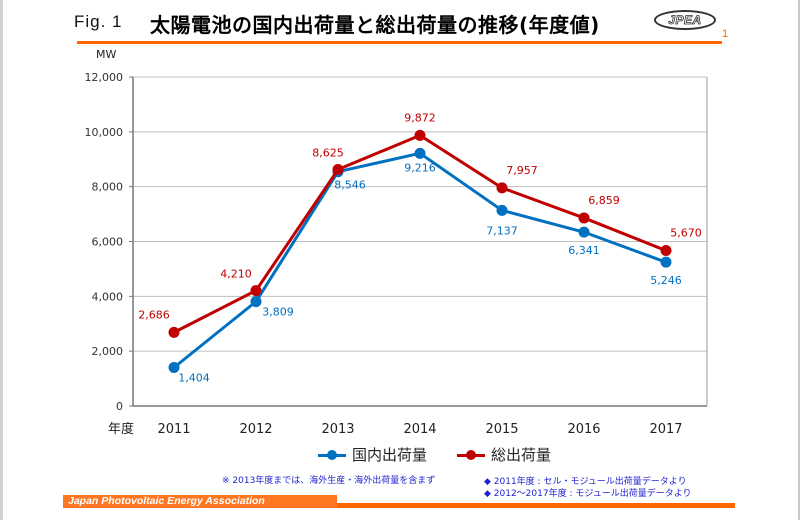 Image resolution: width=800 pixels, height=520 pixels. Describe the element at coordinates (121, 429) in the screenshot. I see `x-axis-label: 年度` at that location.